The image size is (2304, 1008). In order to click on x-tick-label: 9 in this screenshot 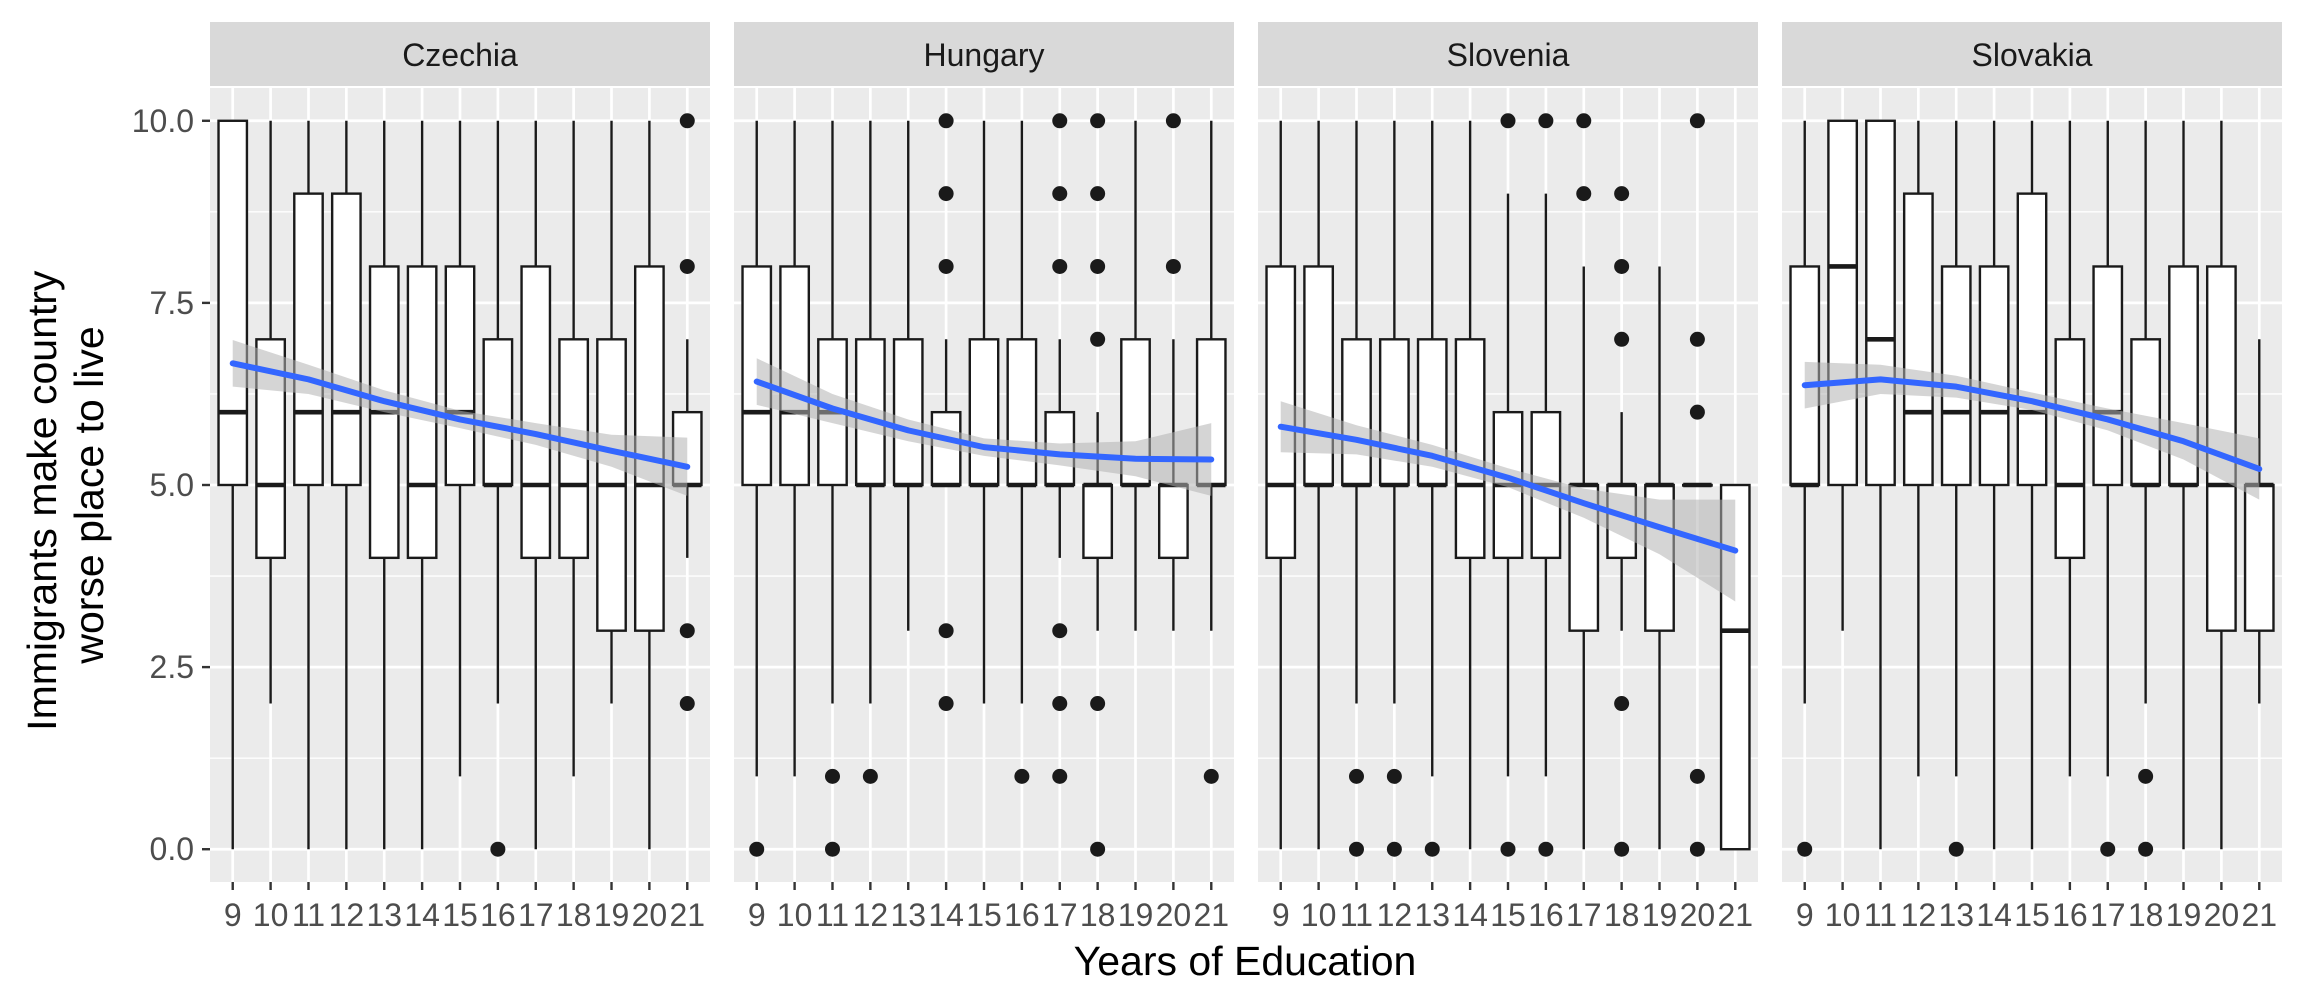, I will do `click(1281, 915)`.